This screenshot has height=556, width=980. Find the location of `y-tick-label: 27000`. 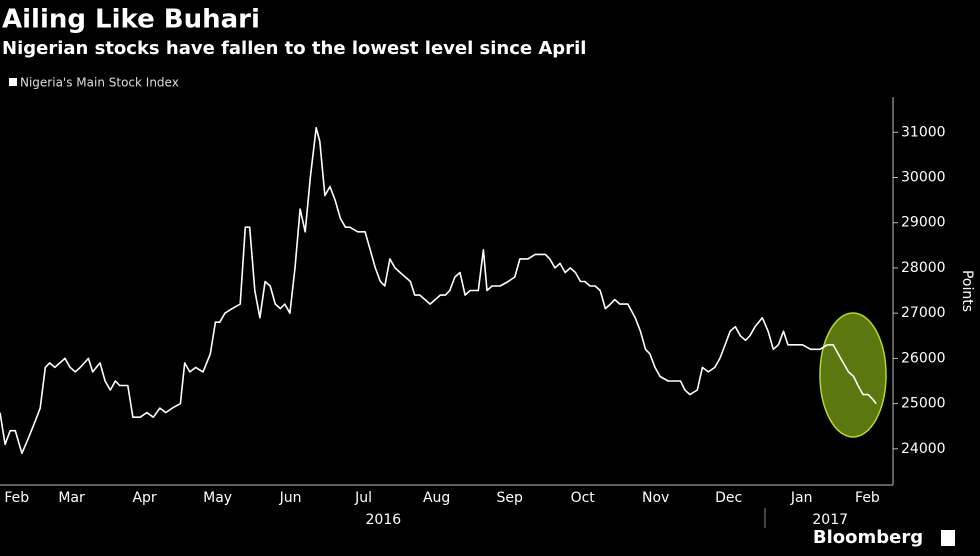

y-tick-label: 27000 is located at coordinates (923, 313).